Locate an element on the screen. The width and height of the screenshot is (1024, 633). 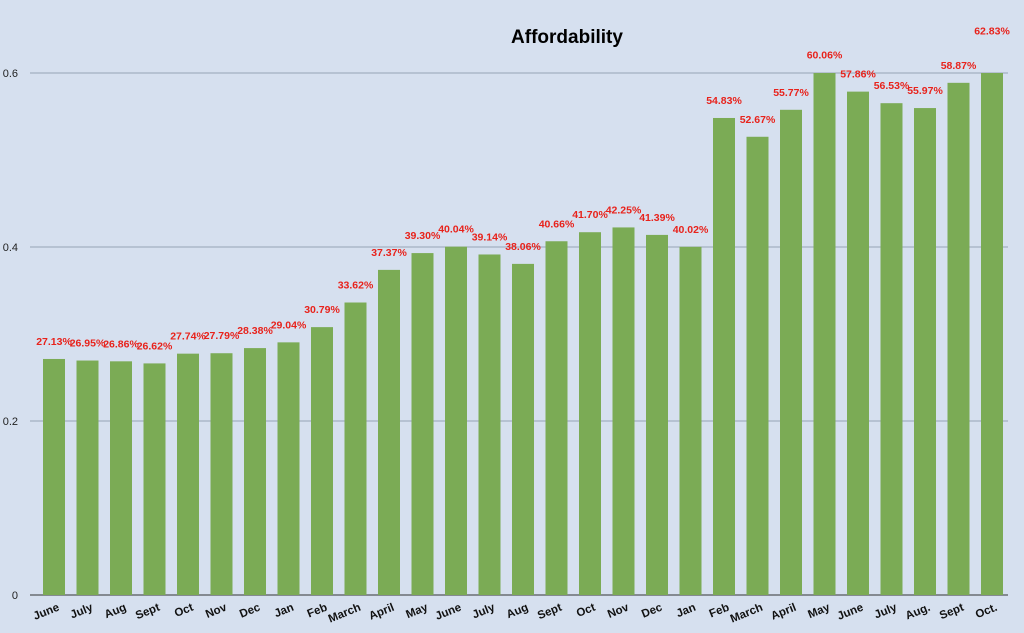
data-label: 30.79% is located at coordinates (322, 310).